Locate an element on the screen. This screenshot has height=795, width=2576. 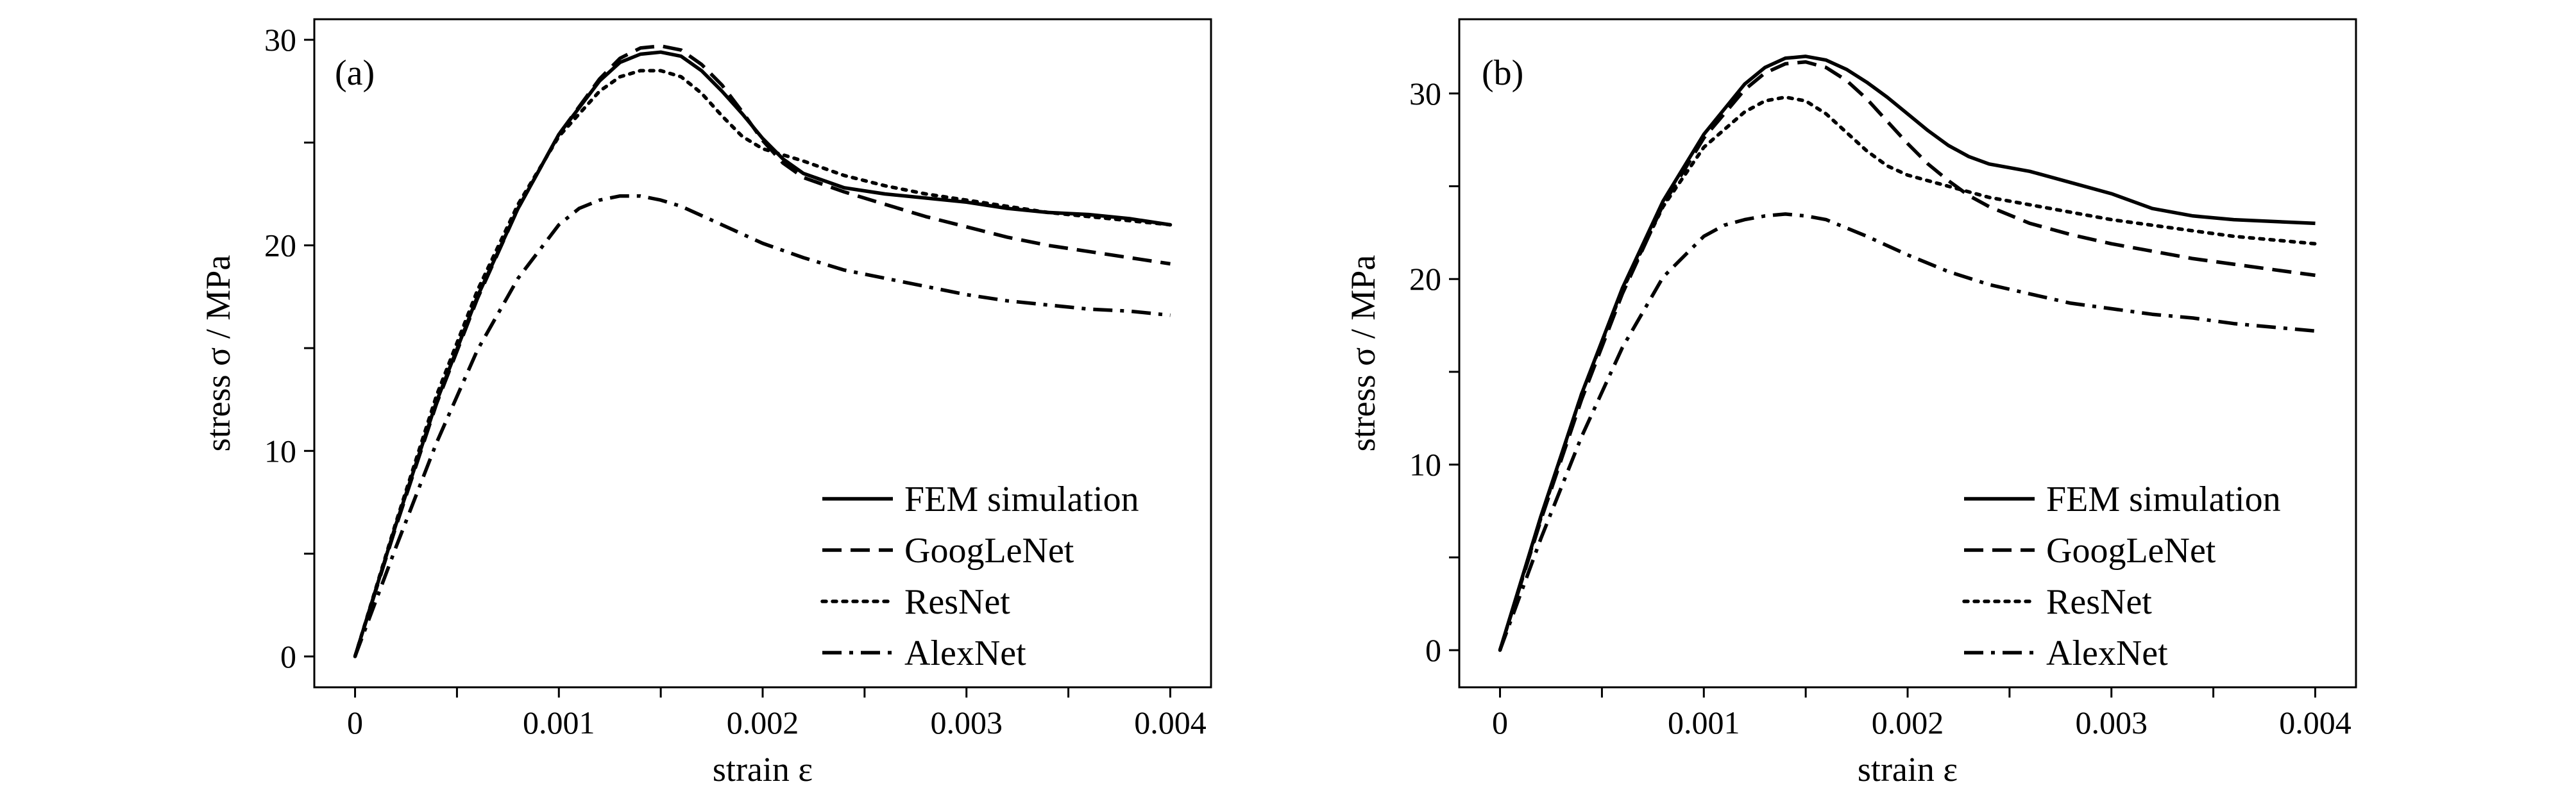
panel-label: (b) is located at coordinates (1502, 73).